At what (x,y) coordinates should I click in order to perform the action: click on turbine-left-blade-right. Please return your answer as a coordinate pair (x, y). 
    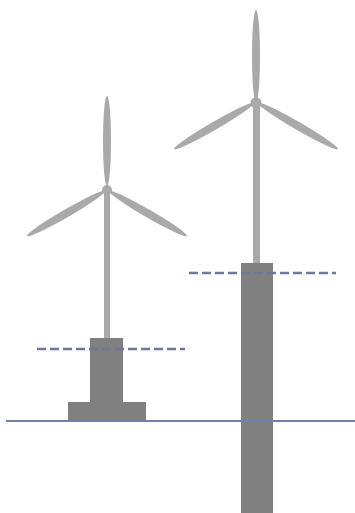
    Looking at the image, I should click on (148, 213).